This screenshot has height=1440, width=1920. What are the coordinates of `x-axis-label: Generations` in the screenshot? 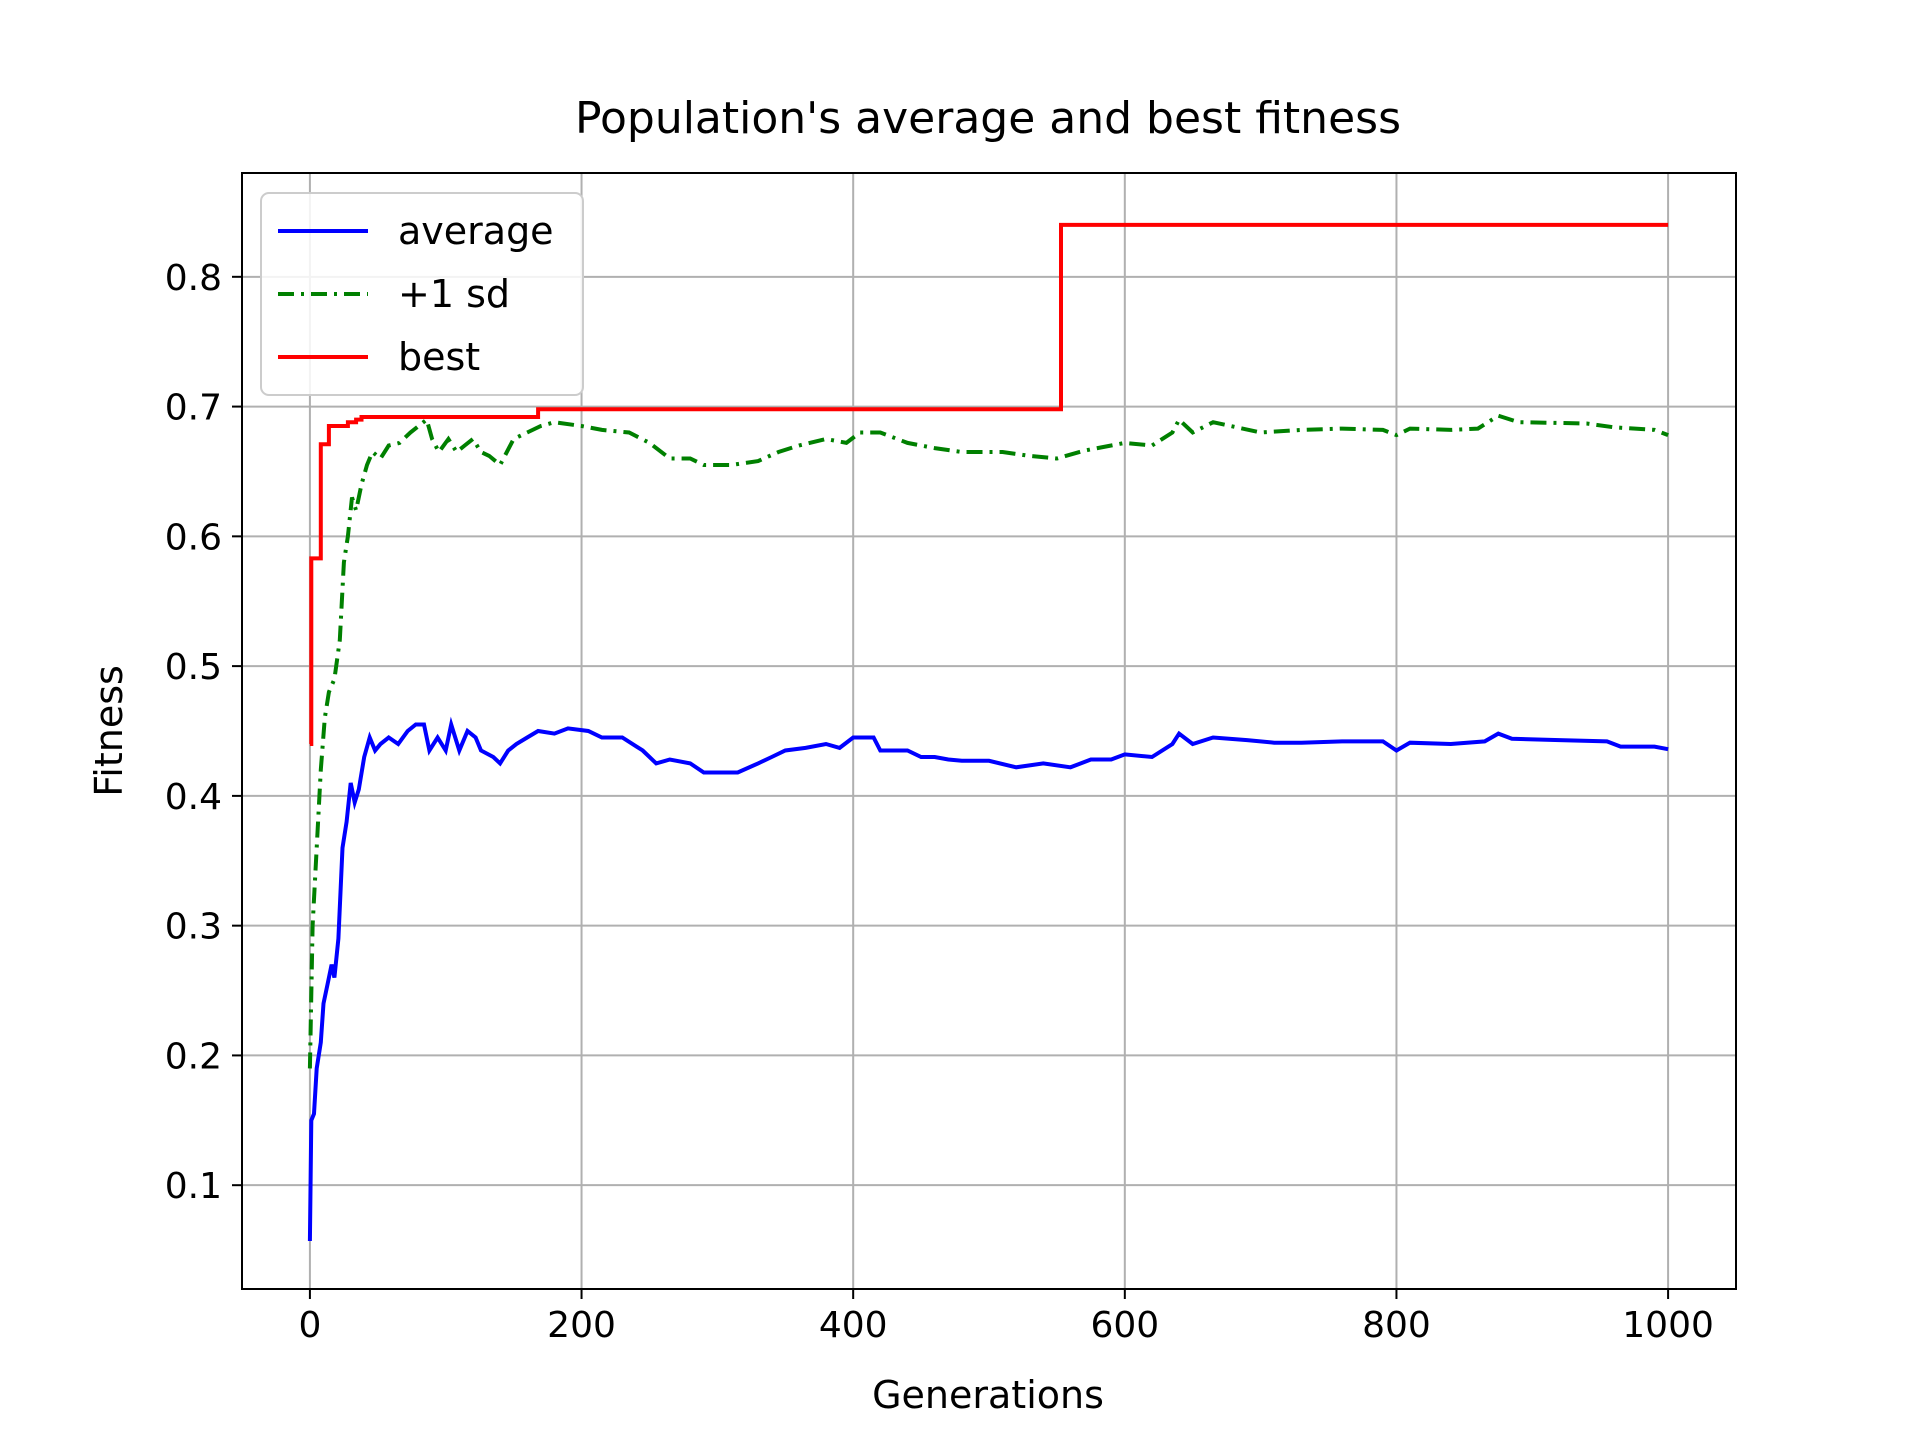 It's located at (988, 1395).